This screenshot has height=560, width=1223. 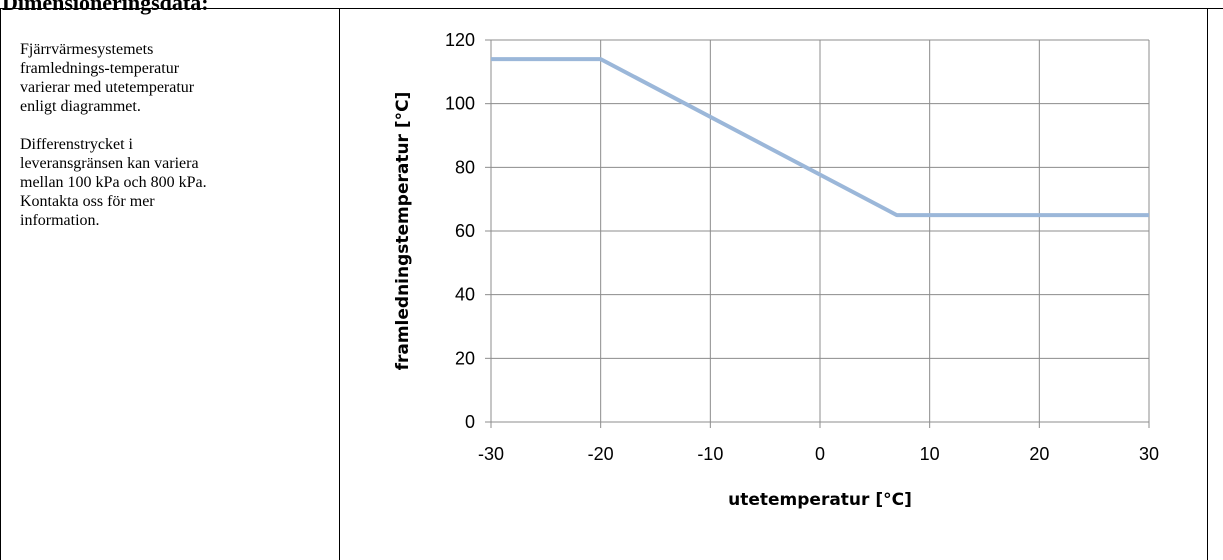 What do you see at coordinates (930, 454) in the screenshot?
I see `x-tick-label: 10` at bounding box center [930, 454].